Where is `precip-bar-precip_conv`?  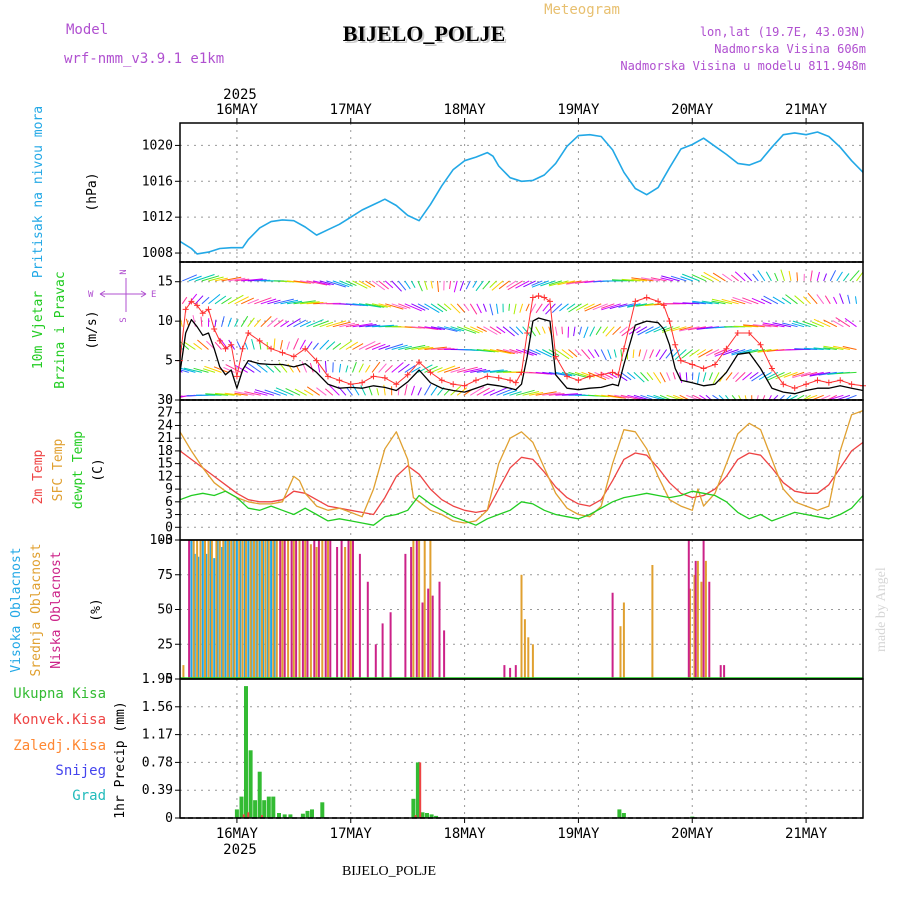
precip-bar-precip_conv is located at coordinates (262, 816).